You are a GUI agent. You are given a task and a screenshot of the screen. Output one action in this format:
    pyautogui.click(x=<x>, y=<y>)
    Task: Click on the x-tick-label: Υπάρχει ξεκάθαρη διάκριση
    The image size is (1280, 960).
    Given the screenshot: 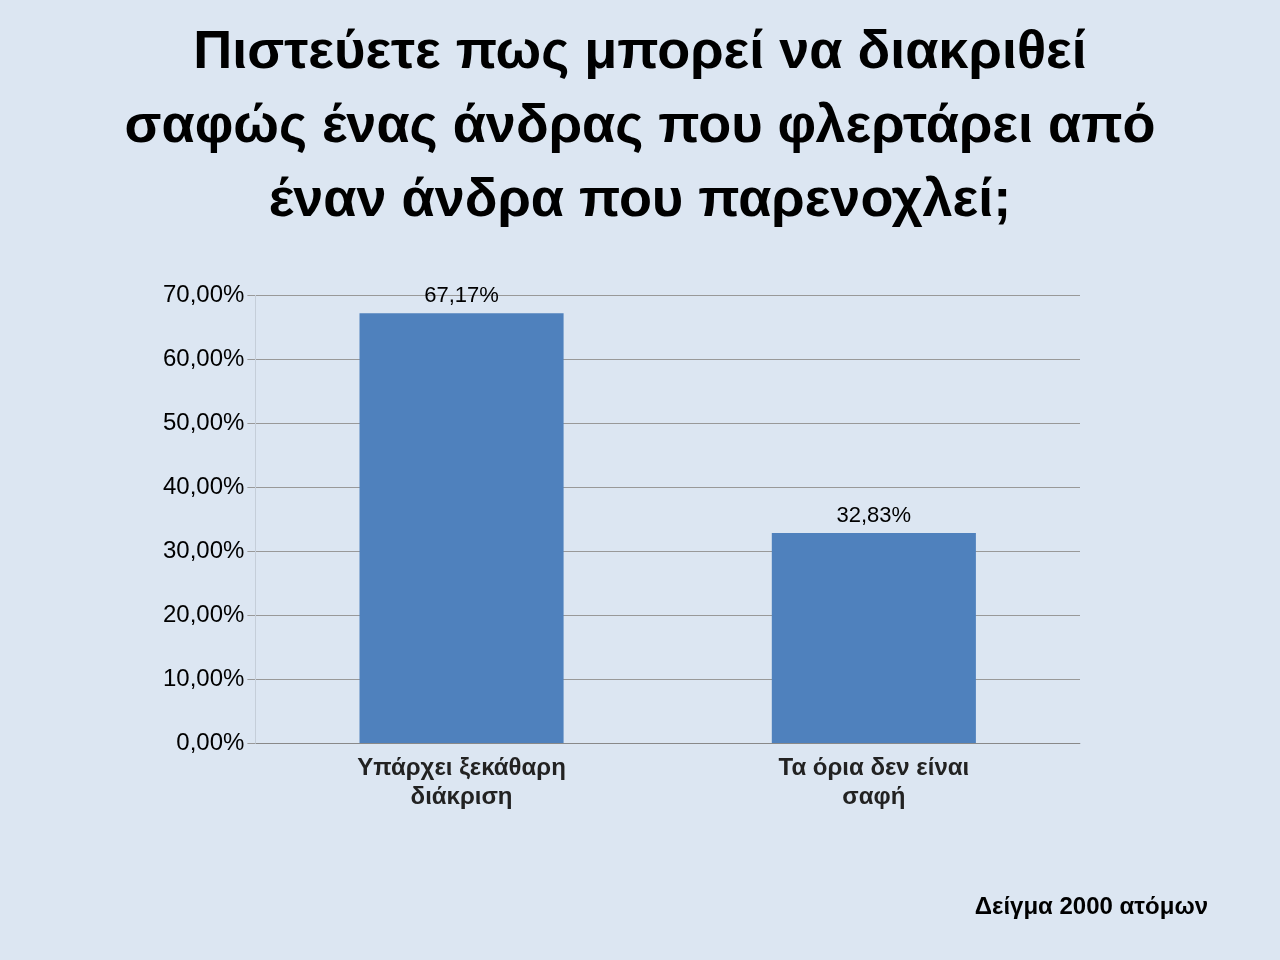 What is the action you would take?
    pyautogui.click(x=461, y=781)
    